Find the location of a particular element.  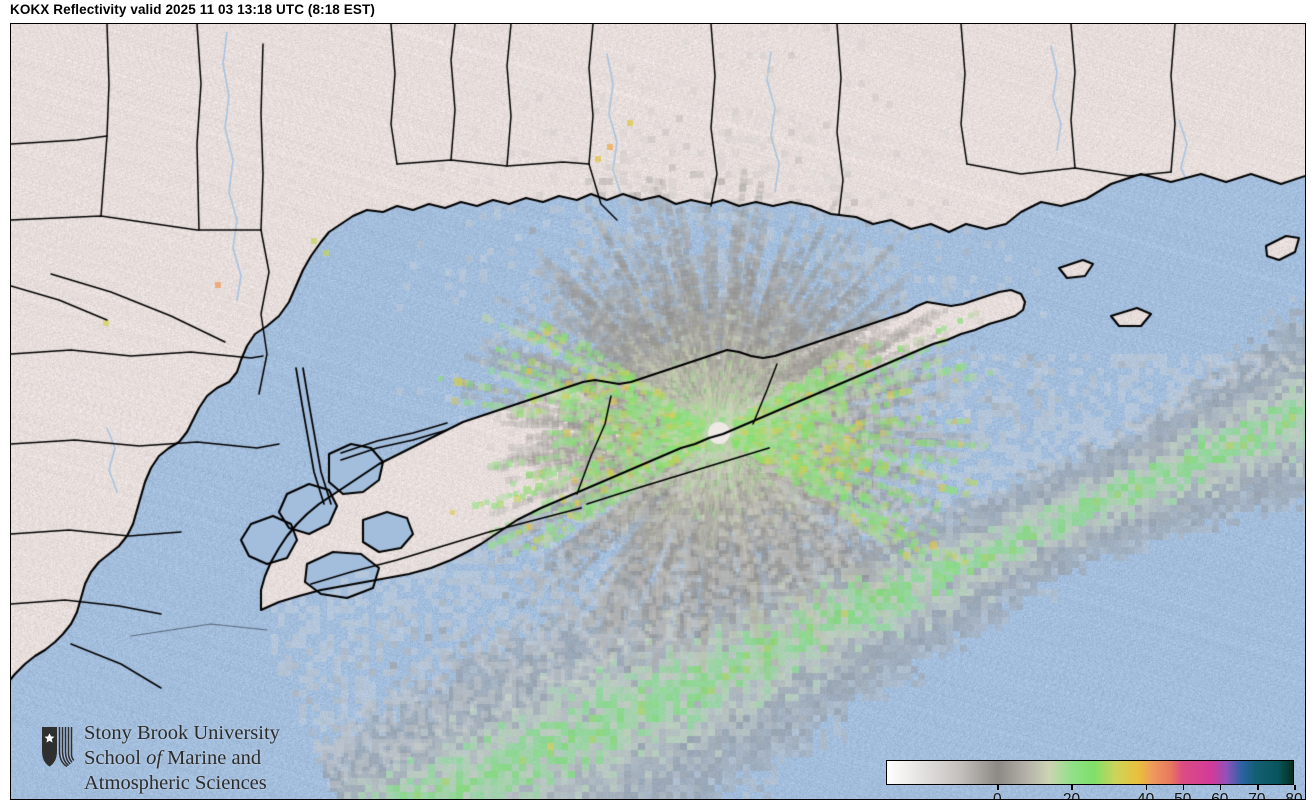

colorbar: 0 20 40 50 60 70 80 is located at coordinates (1094, 779).